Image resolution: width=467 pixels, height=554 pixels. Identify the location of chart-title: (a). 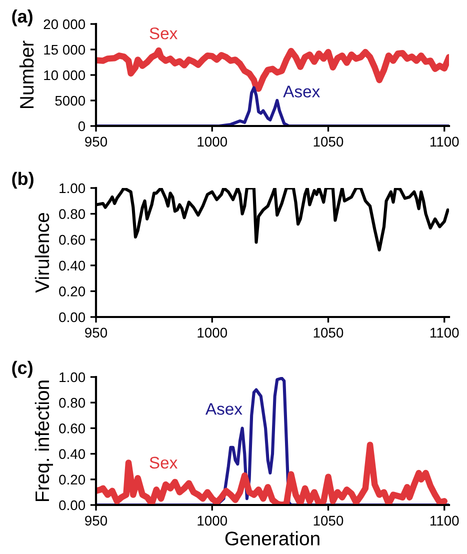
(22, 17).